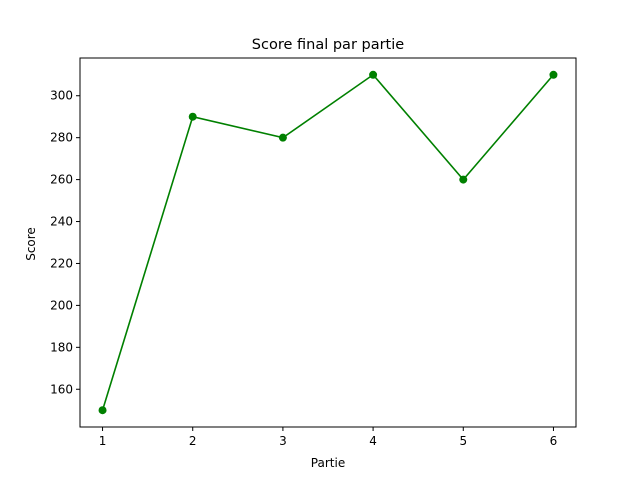 The width and height of the screenshot is (640, 485). Describe the element at coordinates (193, 441) in the screenshot. I see `x-tick-label-2: 2` at that location.